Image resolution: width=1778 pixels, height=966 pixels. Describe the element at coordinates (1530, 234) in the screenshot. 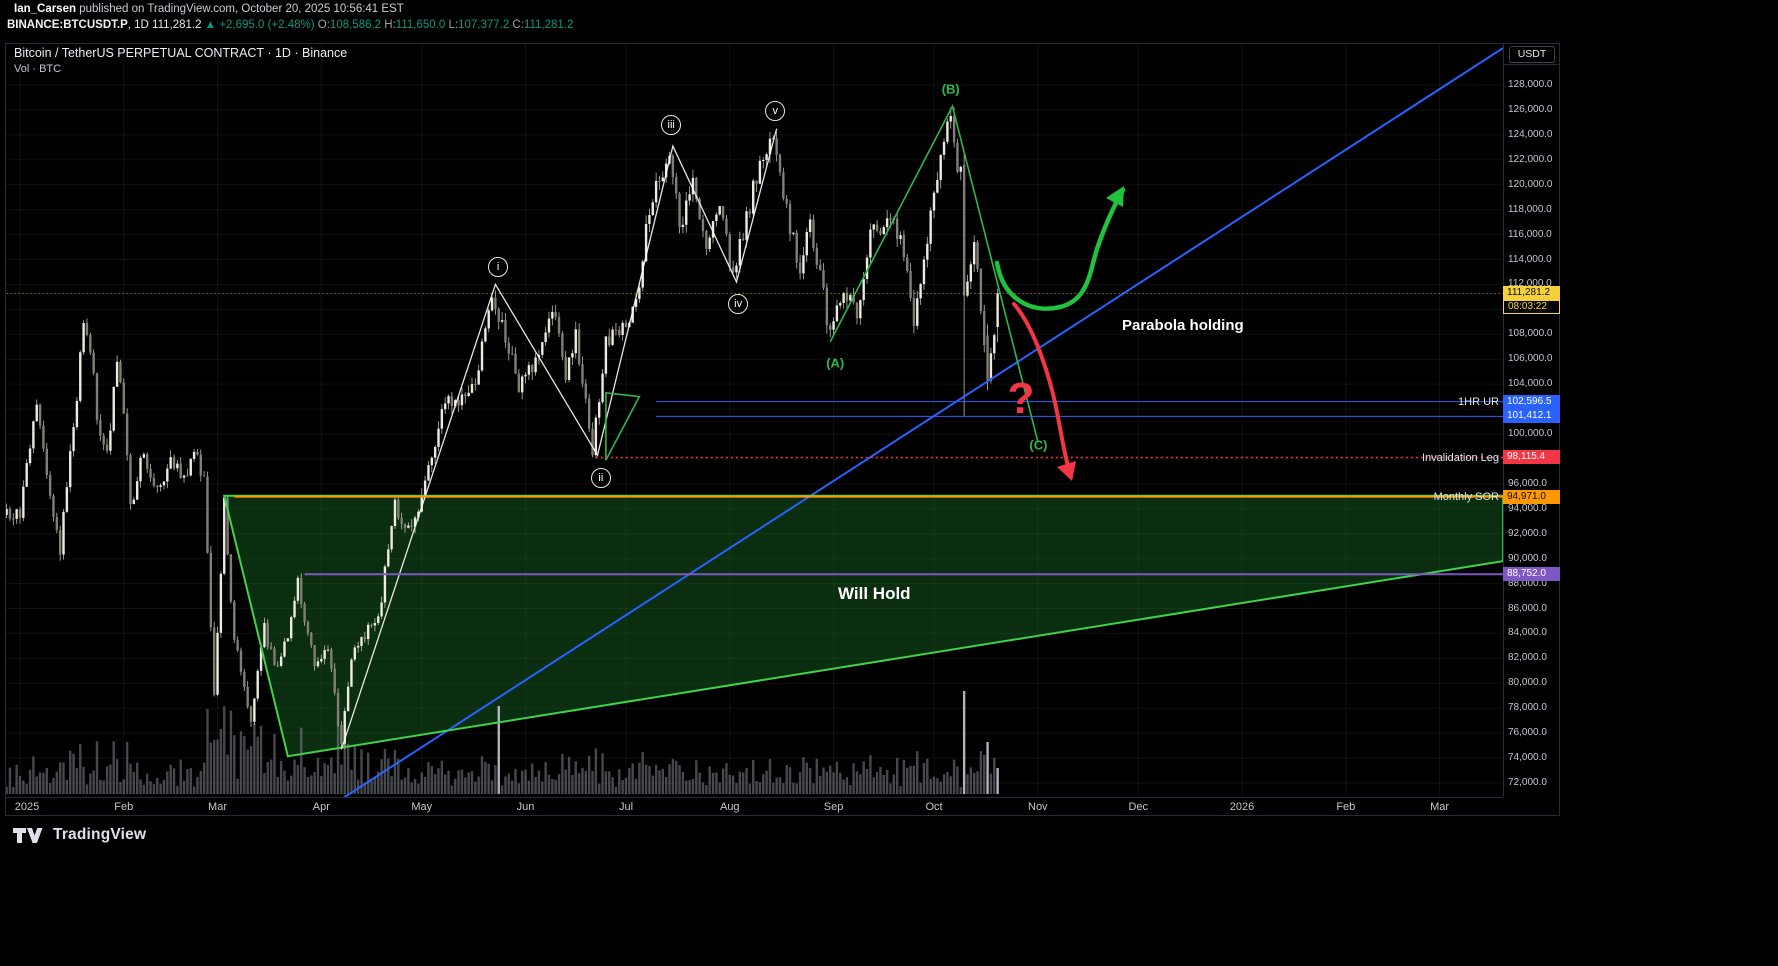

I see `price-tick-label: 116,000.0` at that location.